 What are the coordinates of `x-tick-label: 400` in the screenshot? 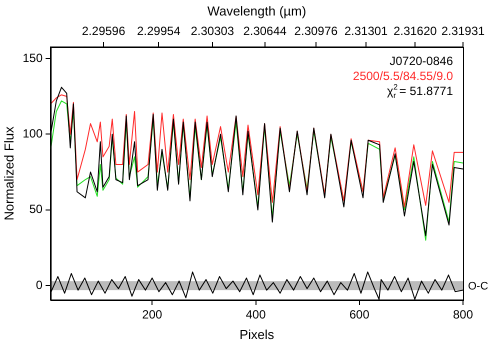 It's located at (256, 315).